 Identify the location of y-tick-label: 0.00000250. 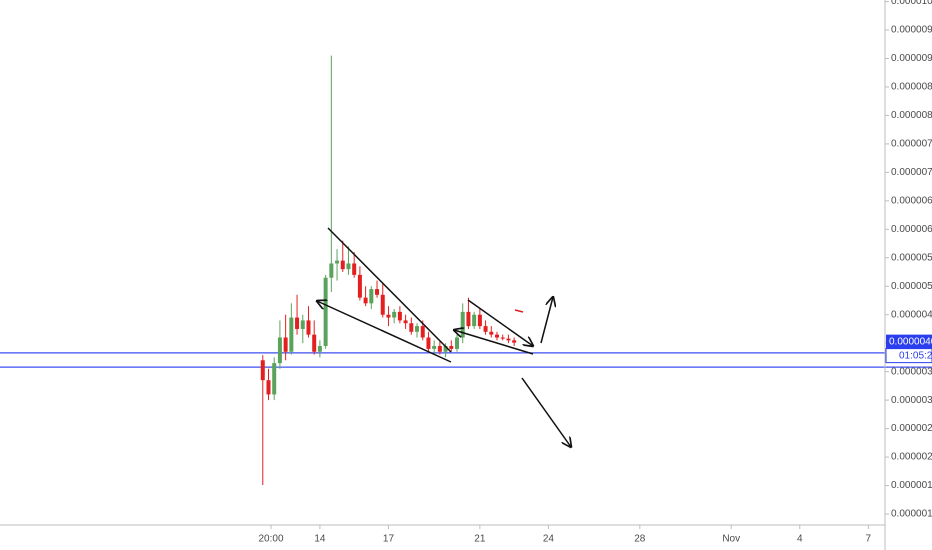
(911, 428).